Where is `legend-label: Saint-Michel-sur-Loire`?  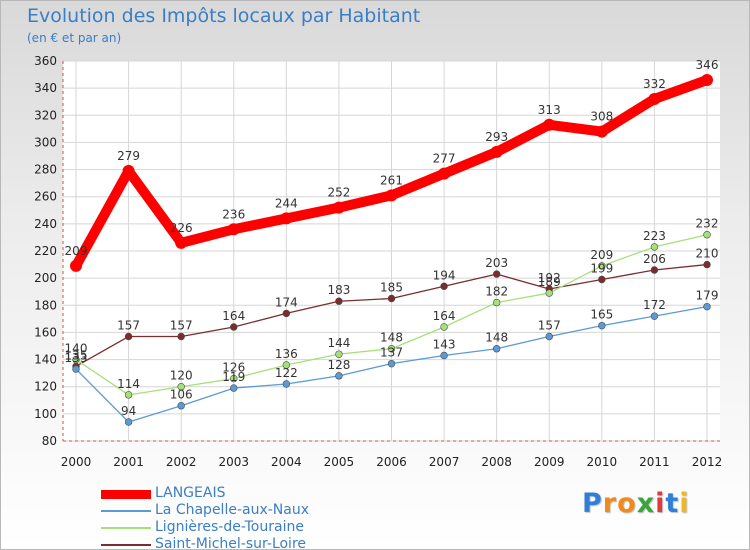
legend-label: Saint-Michel-sur-Loire is located at coordinates (231, 543).